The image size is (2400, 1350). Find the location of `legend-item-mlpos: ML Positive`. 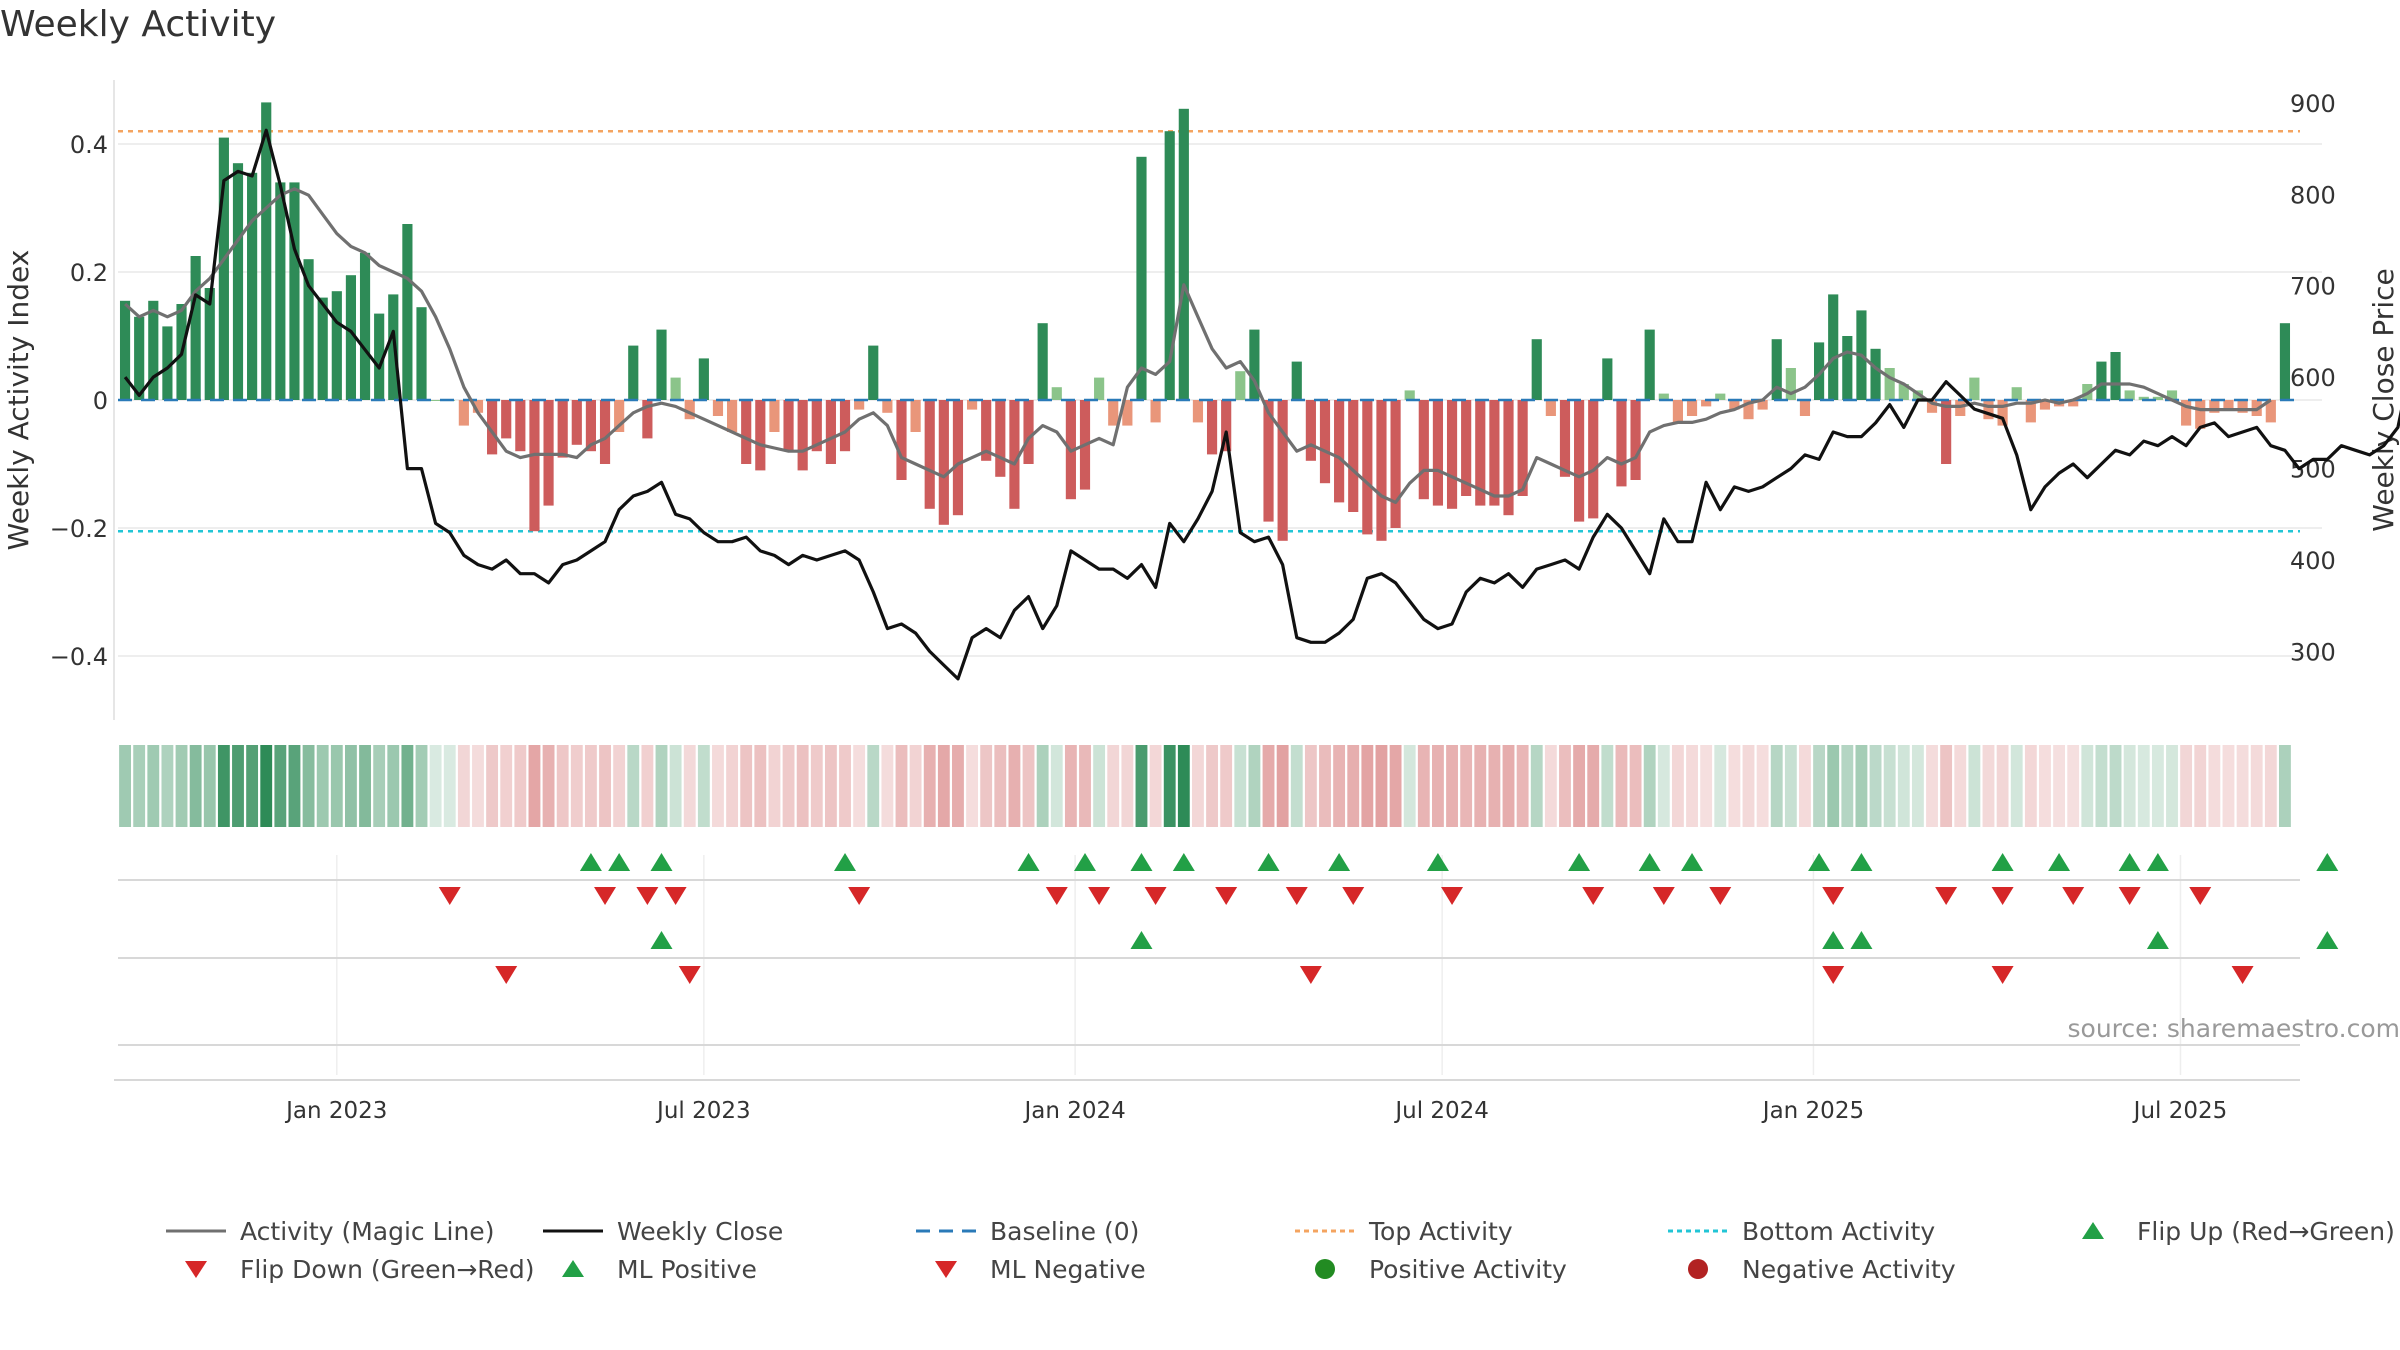

legend-item-mlpos: ML Positive is located at coordinates (649, 1269).